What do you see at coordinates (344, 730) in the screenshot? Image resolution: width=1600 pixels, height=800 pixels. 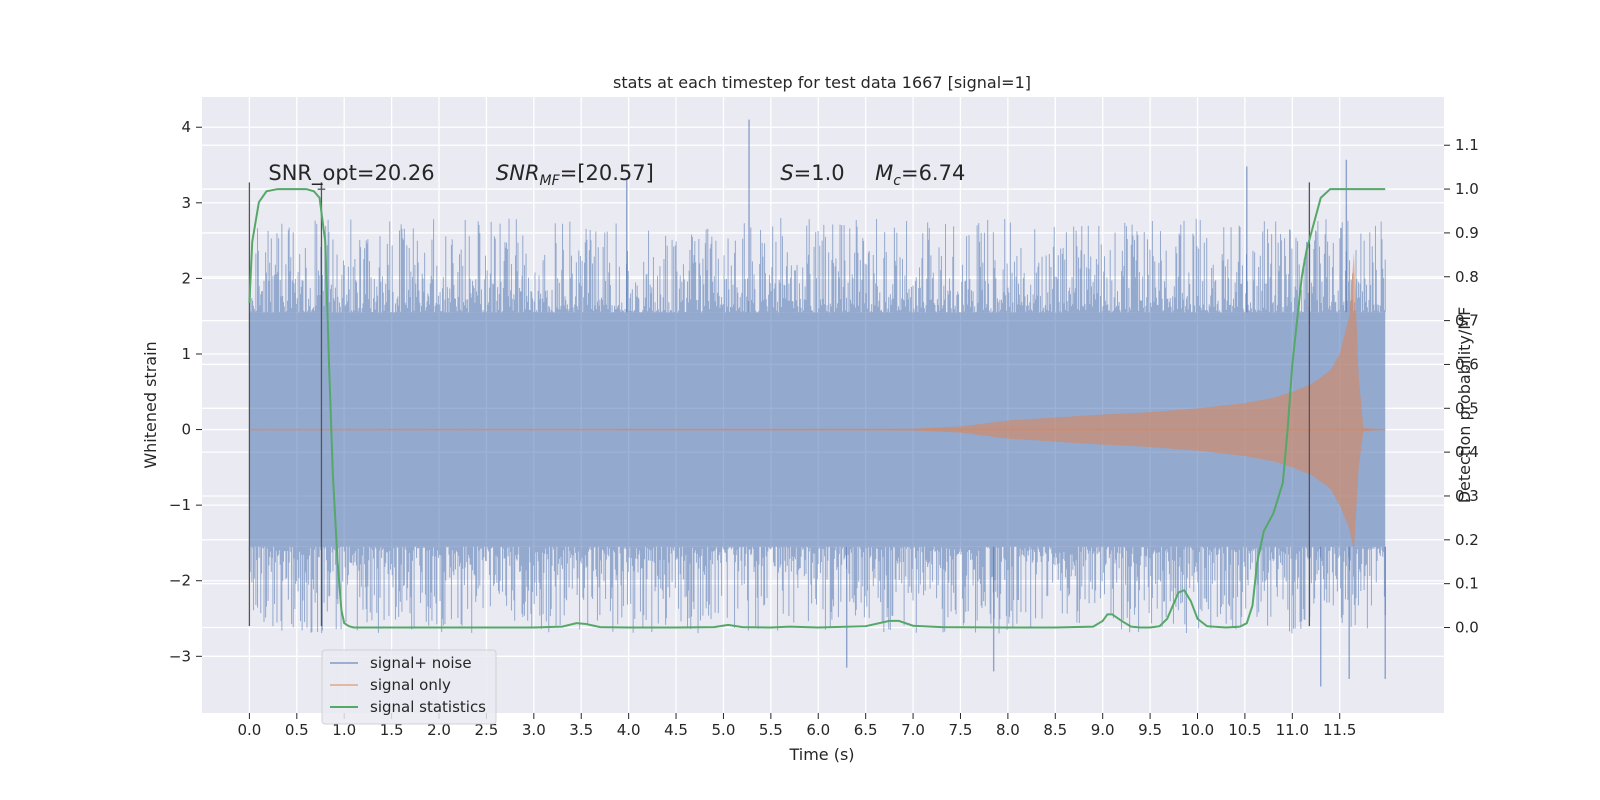 I see `x-tick-label: 1.0` at bounding box center [344, 730].